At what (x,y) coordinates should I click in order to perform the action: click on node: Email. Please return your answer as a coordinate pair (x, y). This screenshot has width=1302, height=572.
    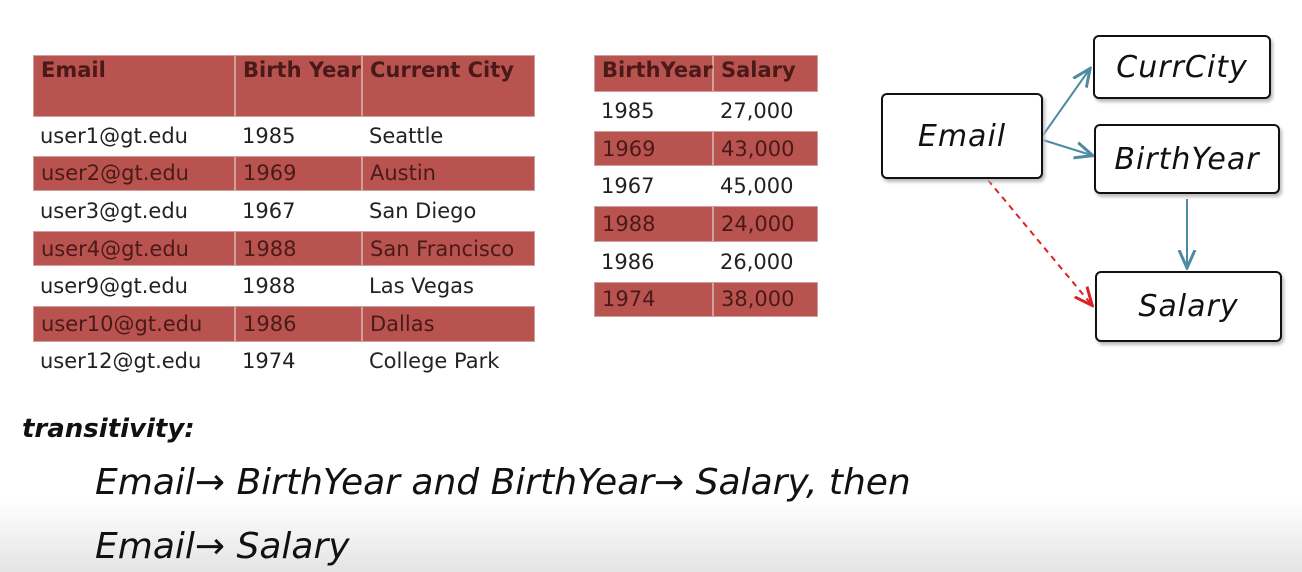
    Looking at the image, I should click on (962, 136).